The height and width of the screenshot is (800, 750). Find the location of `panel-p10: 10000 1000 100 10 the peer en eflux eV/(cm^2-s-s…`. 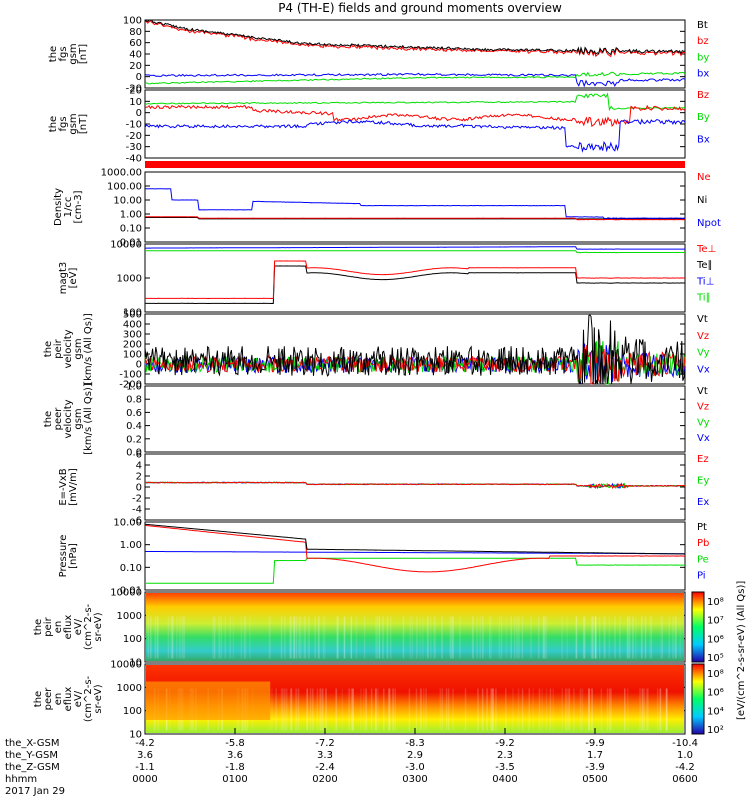

panel-p10: 10000 1000 100 10 the peer en eflux eV/(cm^2-s-s… is located at coordinates (378, 700).